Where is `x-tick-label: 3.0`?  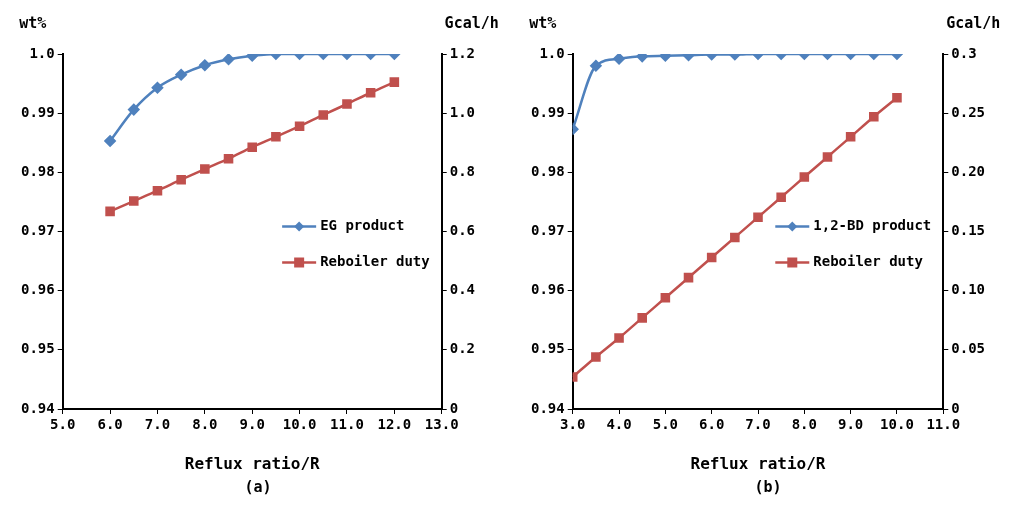
x-tick-label: 3.0 is located at coordinates (573, 424).